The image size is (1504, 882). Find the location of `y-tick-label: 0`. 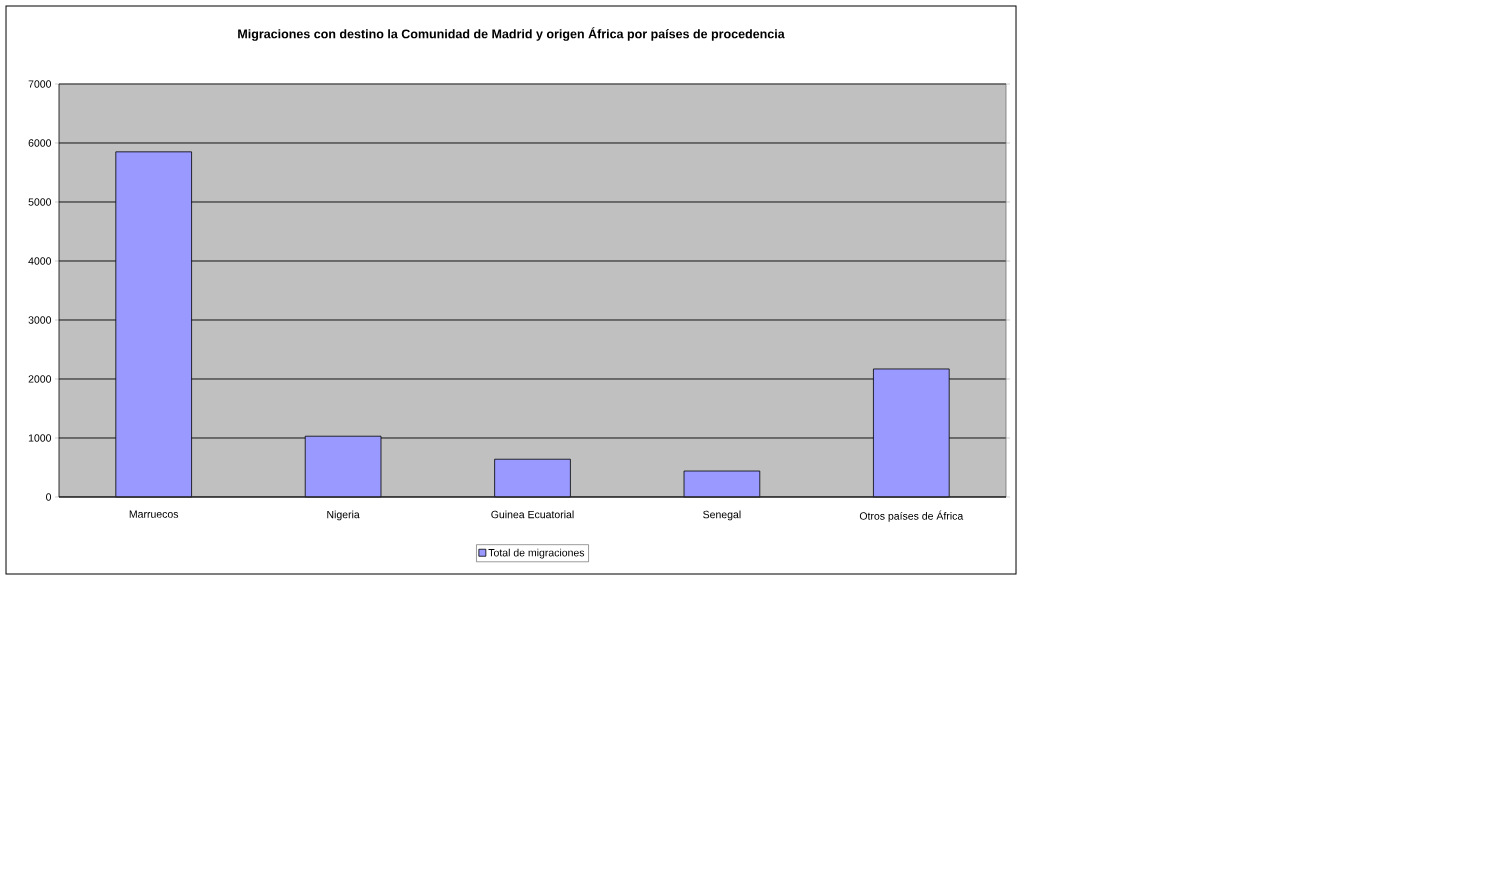

y-tick-label: 0 is located at coordinates (49, 497).